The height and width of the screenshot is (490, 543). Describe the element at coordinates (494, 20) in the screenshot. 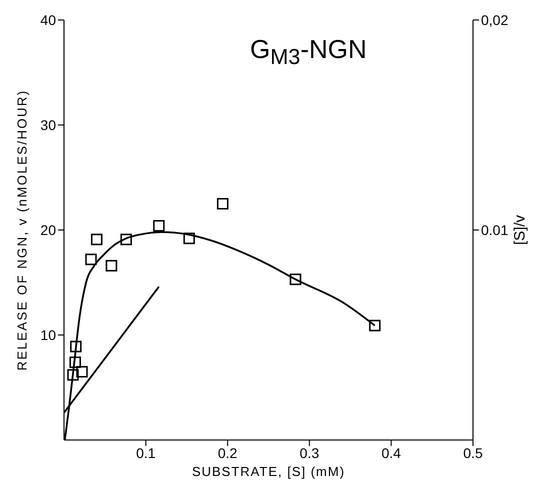

I see `y2-tick-label: 0,02` at that location.